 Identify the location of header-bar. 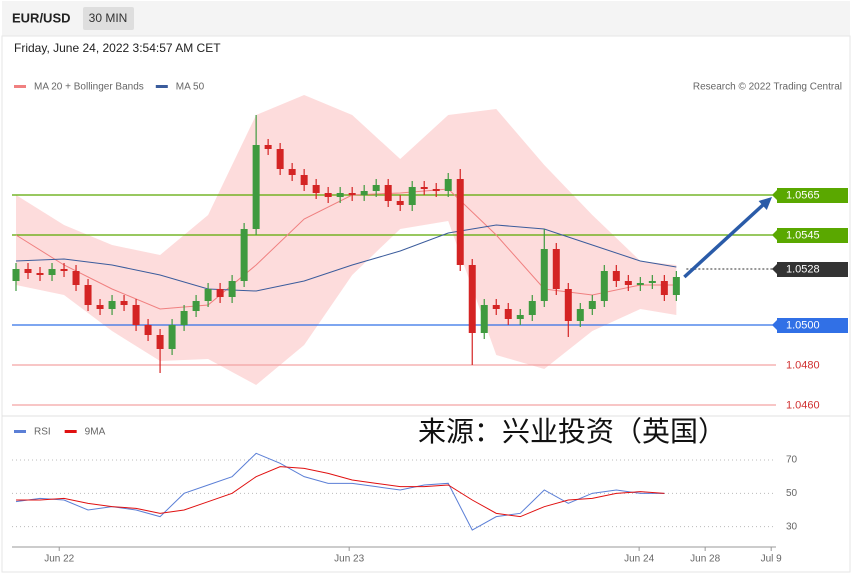
(426, 18).